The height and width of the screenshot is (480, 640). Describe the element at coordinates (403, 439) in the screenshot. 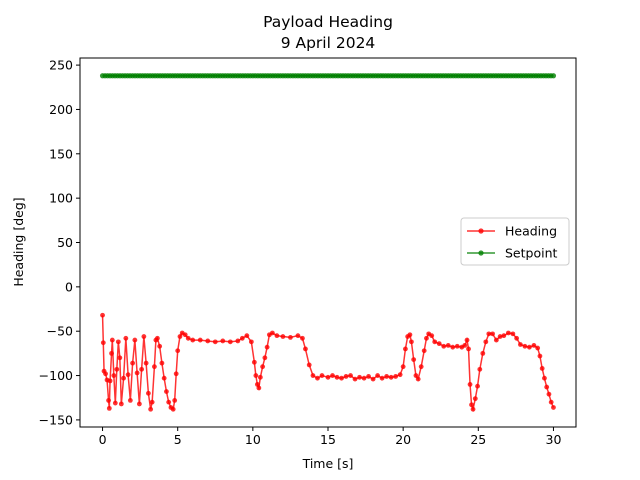

I see `x-tick-label: 20` at that location.